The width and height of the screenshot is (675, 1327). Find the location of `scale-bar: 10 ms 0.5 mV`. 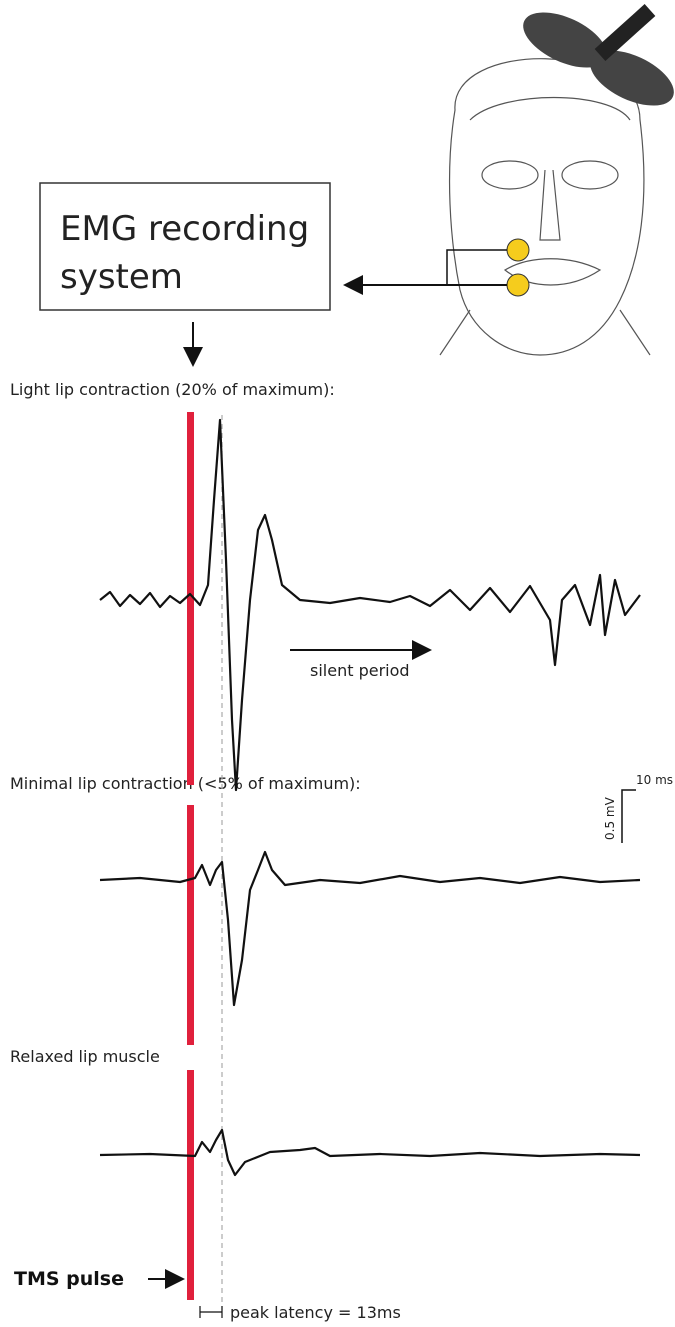

scale-bar: 10 ms 0.5 mV is located at coordinates (638, 808).